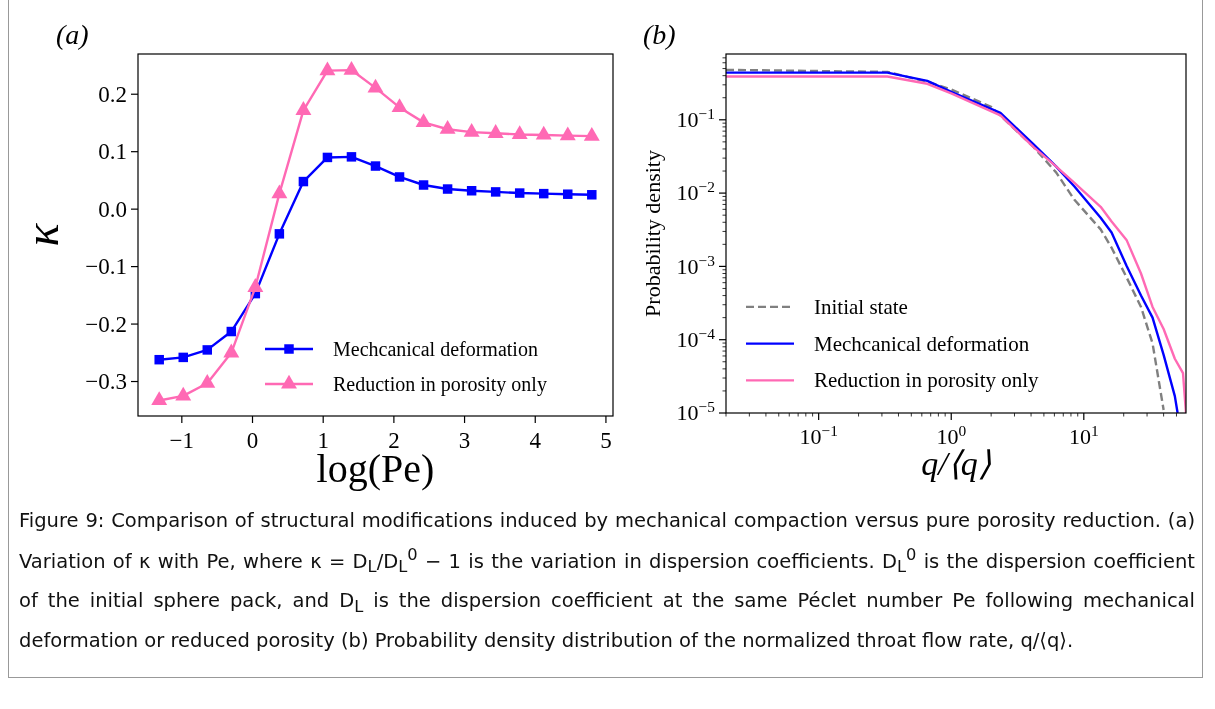  What do you see at coordinates (535, 440) in the screenshot?
I see `x-tick-label: 4` at bounding box center [535, 440].